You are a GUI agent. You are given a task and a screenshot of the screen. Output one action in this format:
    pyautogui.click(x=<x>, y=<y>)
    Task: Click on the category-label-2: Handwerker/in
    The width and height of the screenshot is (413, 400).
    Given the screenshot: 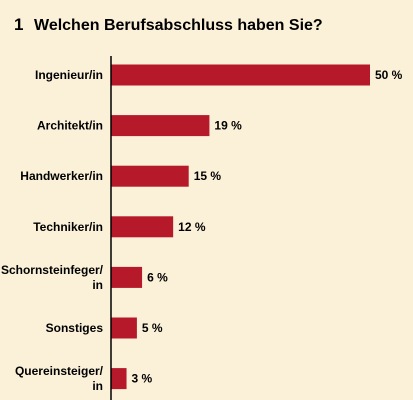 What is the action you would take?
    pyautogui.click(x=61, y=176)
    